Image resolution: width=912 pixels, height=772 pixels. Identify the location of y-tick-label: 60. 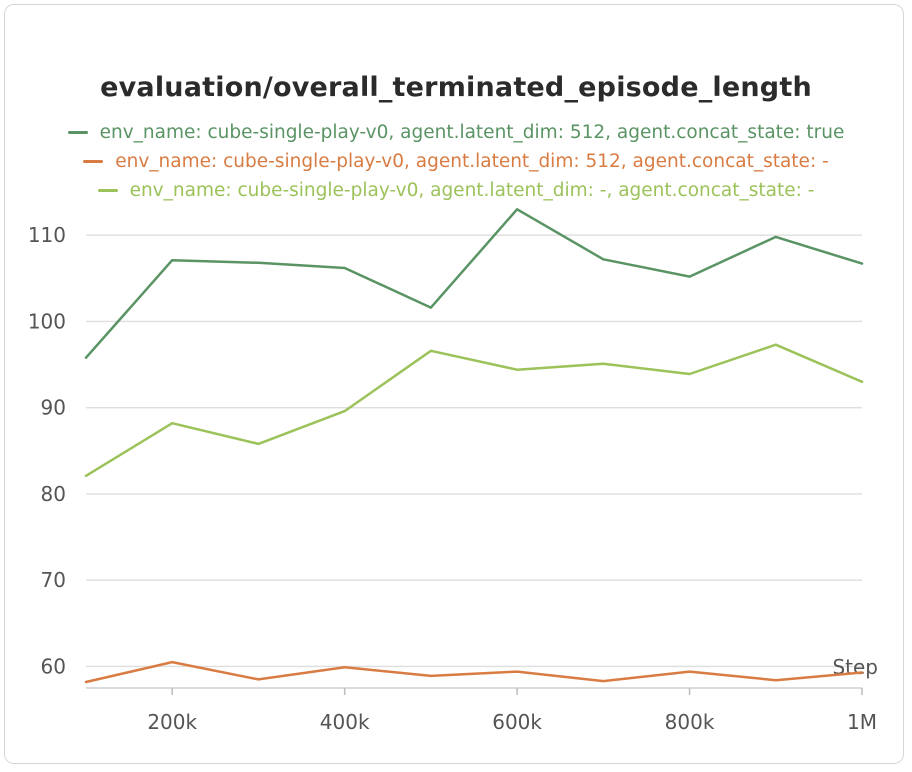
(53, 666).